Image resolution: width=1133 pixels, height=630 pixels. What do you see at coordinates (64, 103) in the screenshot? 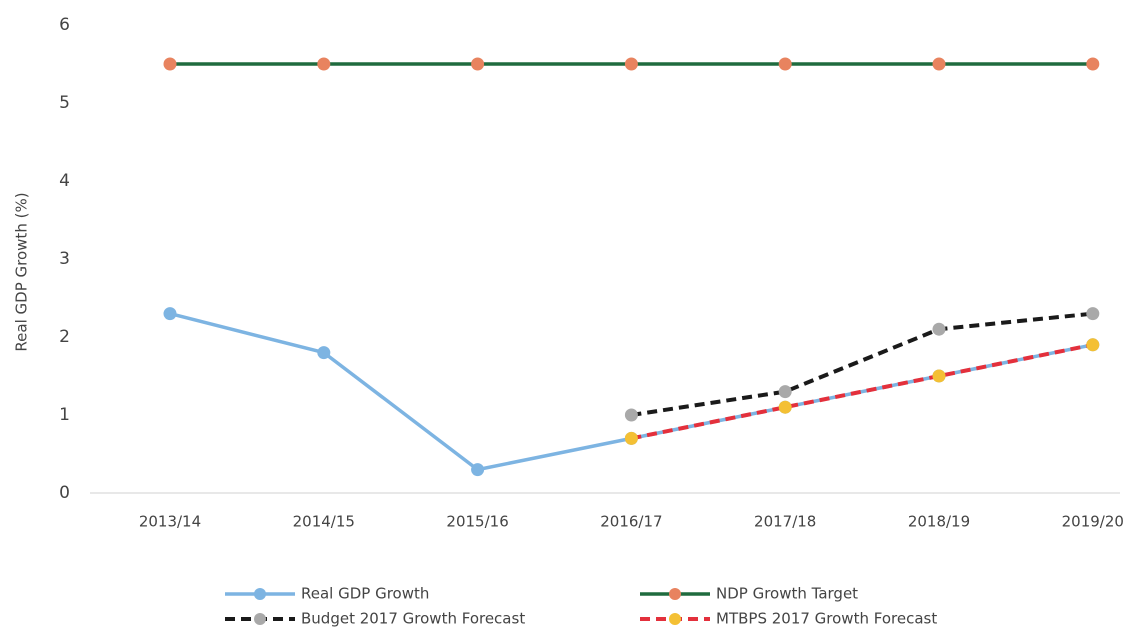
I see `y-tick-label: 5` at bounding box center [64, 103].